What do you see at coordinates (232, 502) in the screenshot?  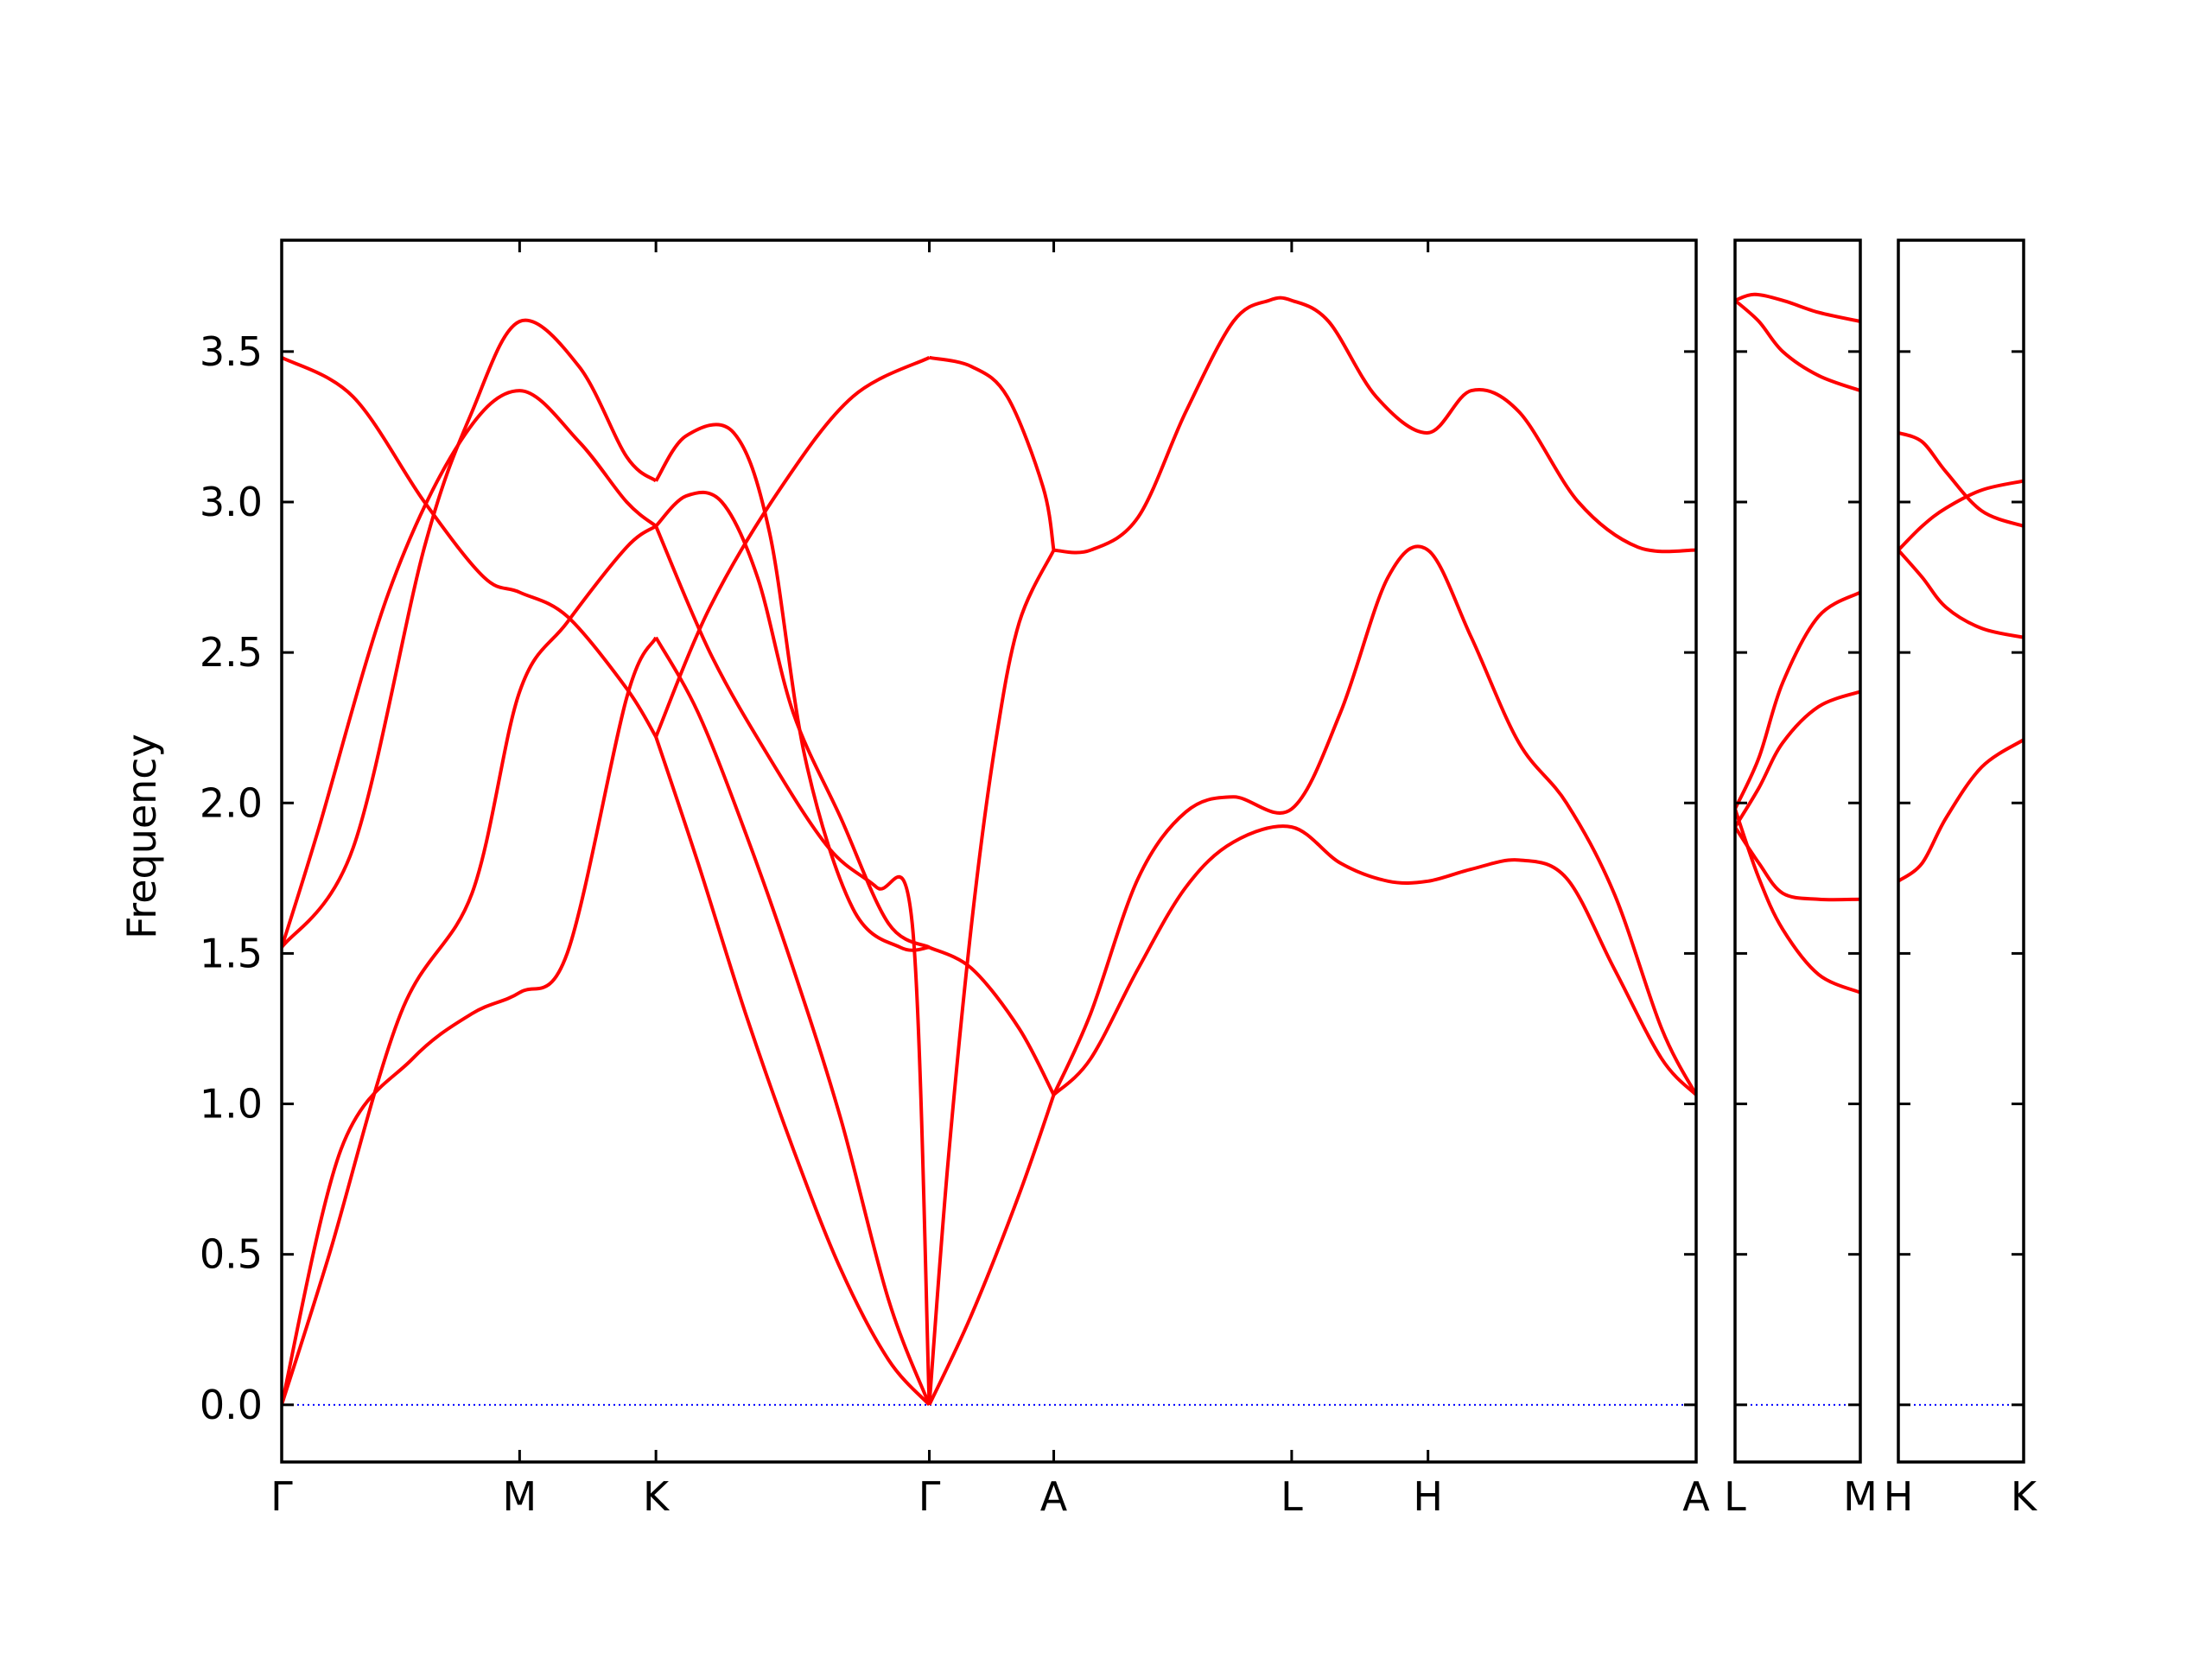 I see `y-tick-label: 3.0` at bounding box center [232, 502].